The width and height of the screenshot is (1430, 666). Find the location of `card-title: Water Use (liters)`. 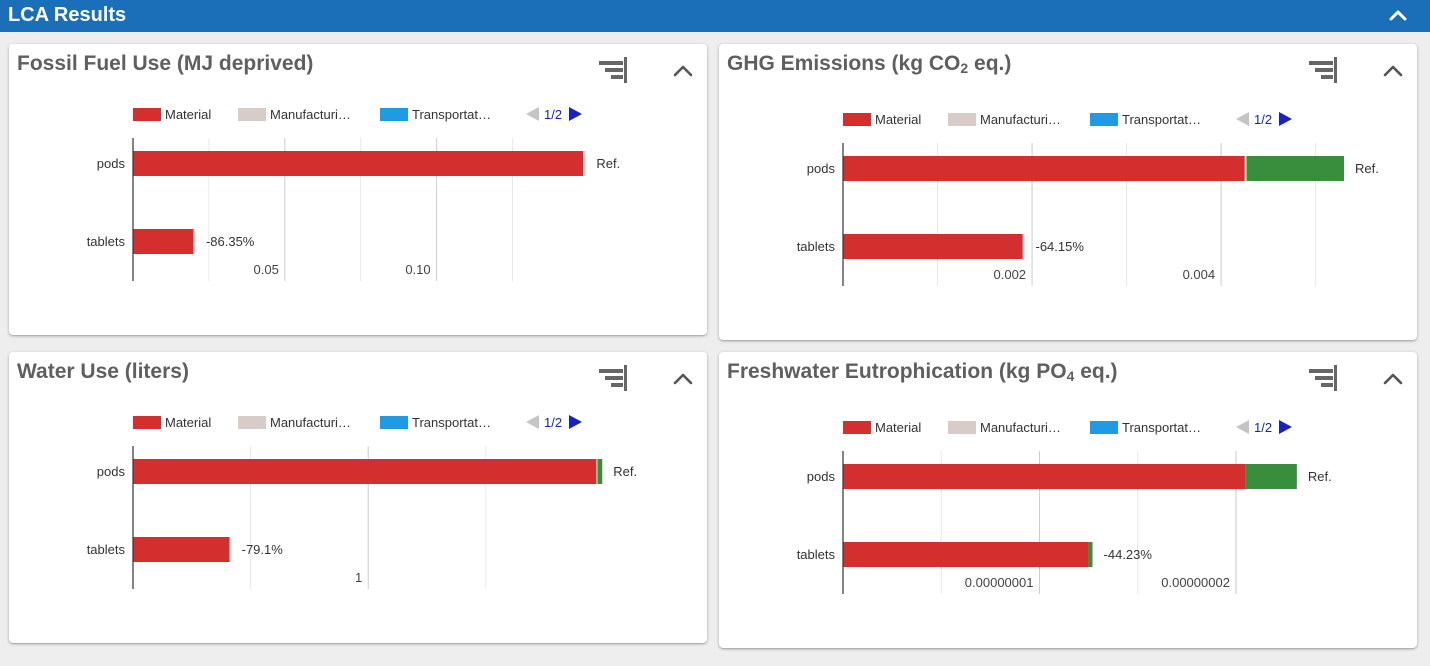

card-title: Water Use (liters) is located at coordinates (103, 371).